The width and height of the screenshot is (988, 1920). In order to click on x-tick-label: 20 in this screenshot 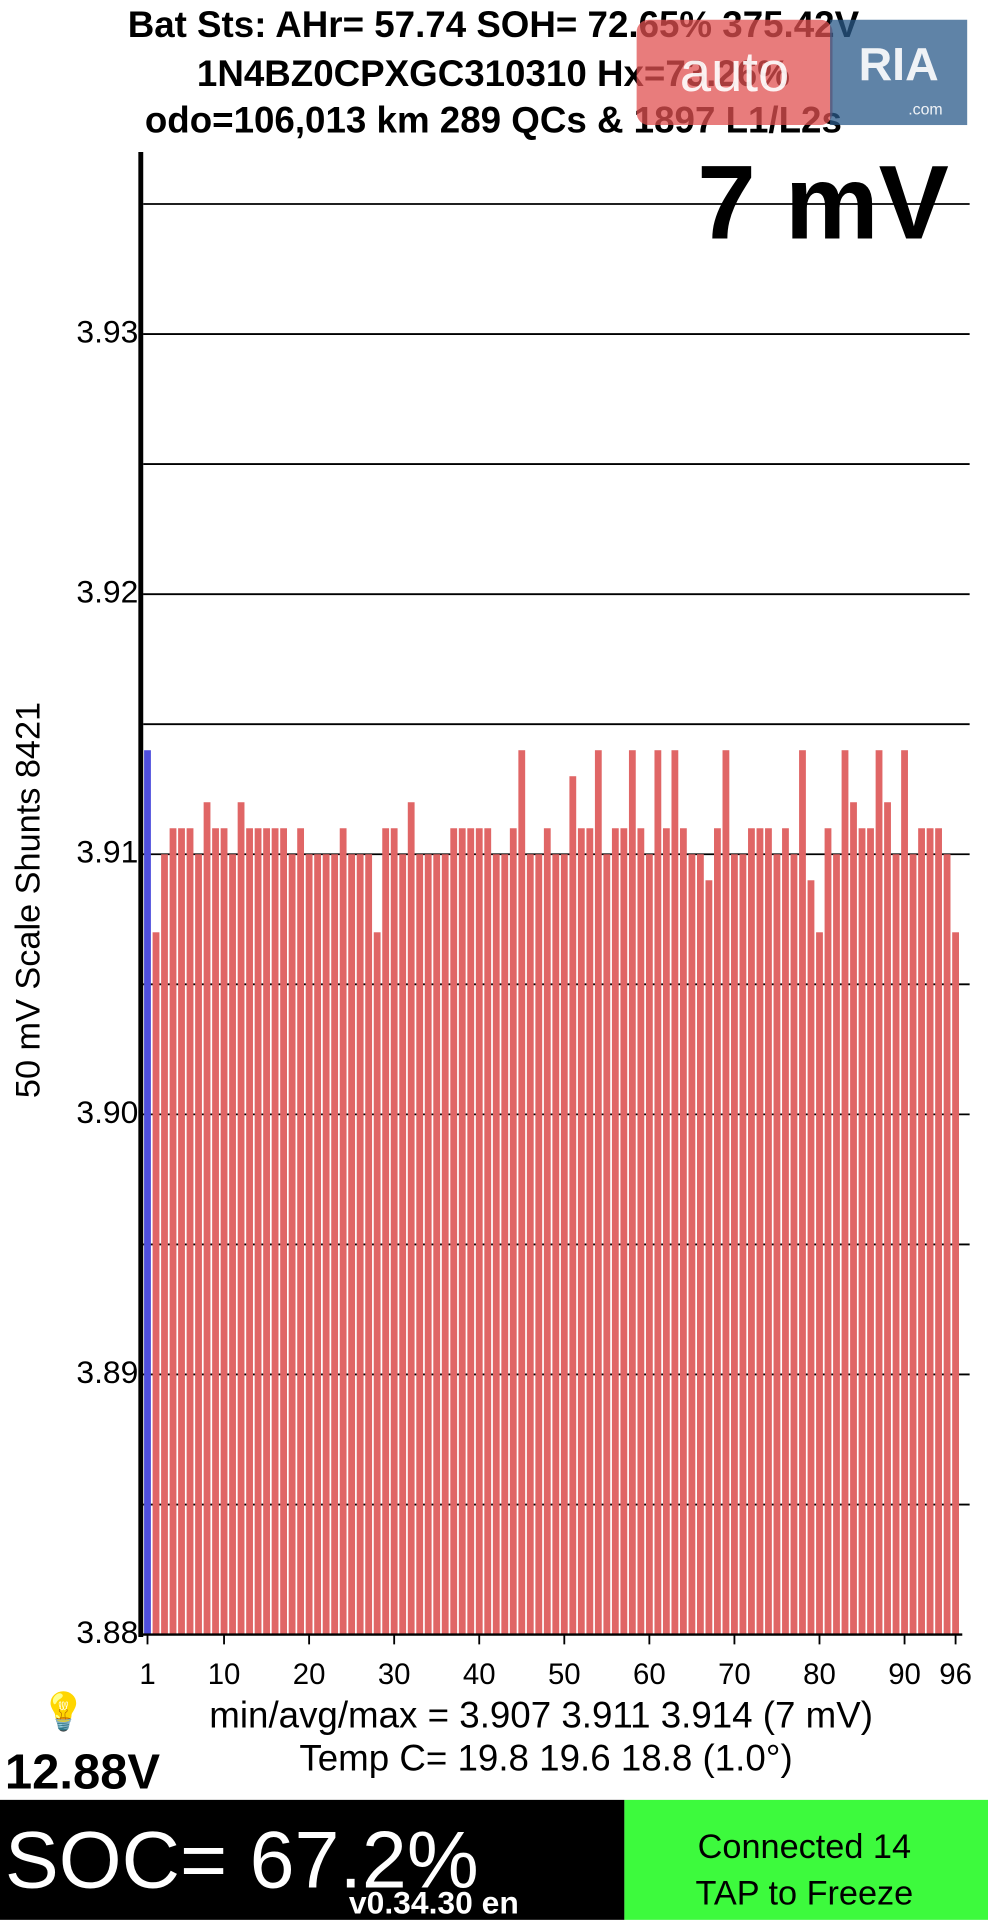, I will do `click(309, 1674)`.